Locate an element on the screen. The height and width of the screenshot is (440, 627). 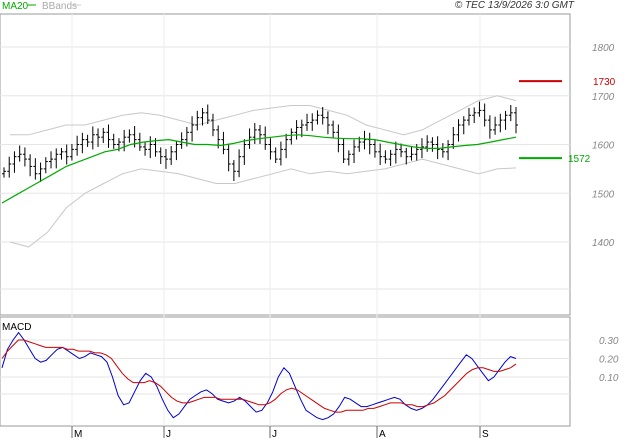
price-y-tick-label: 1500 is located at coordinates (603, 194).